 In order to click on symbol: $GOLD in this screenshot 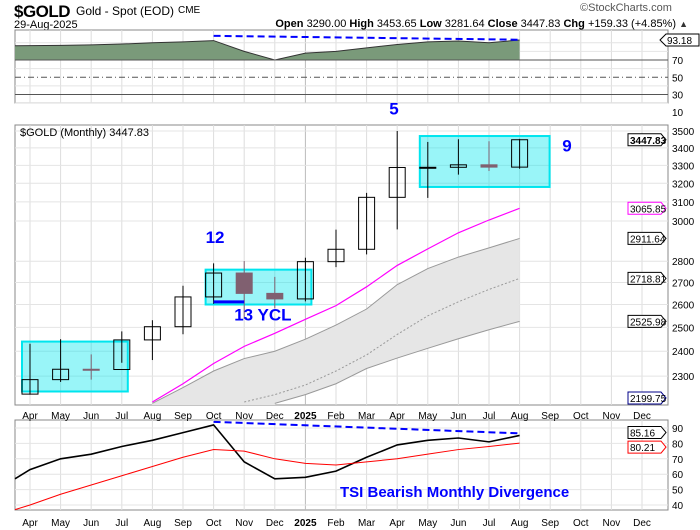, I will do `click(42, 11)`.